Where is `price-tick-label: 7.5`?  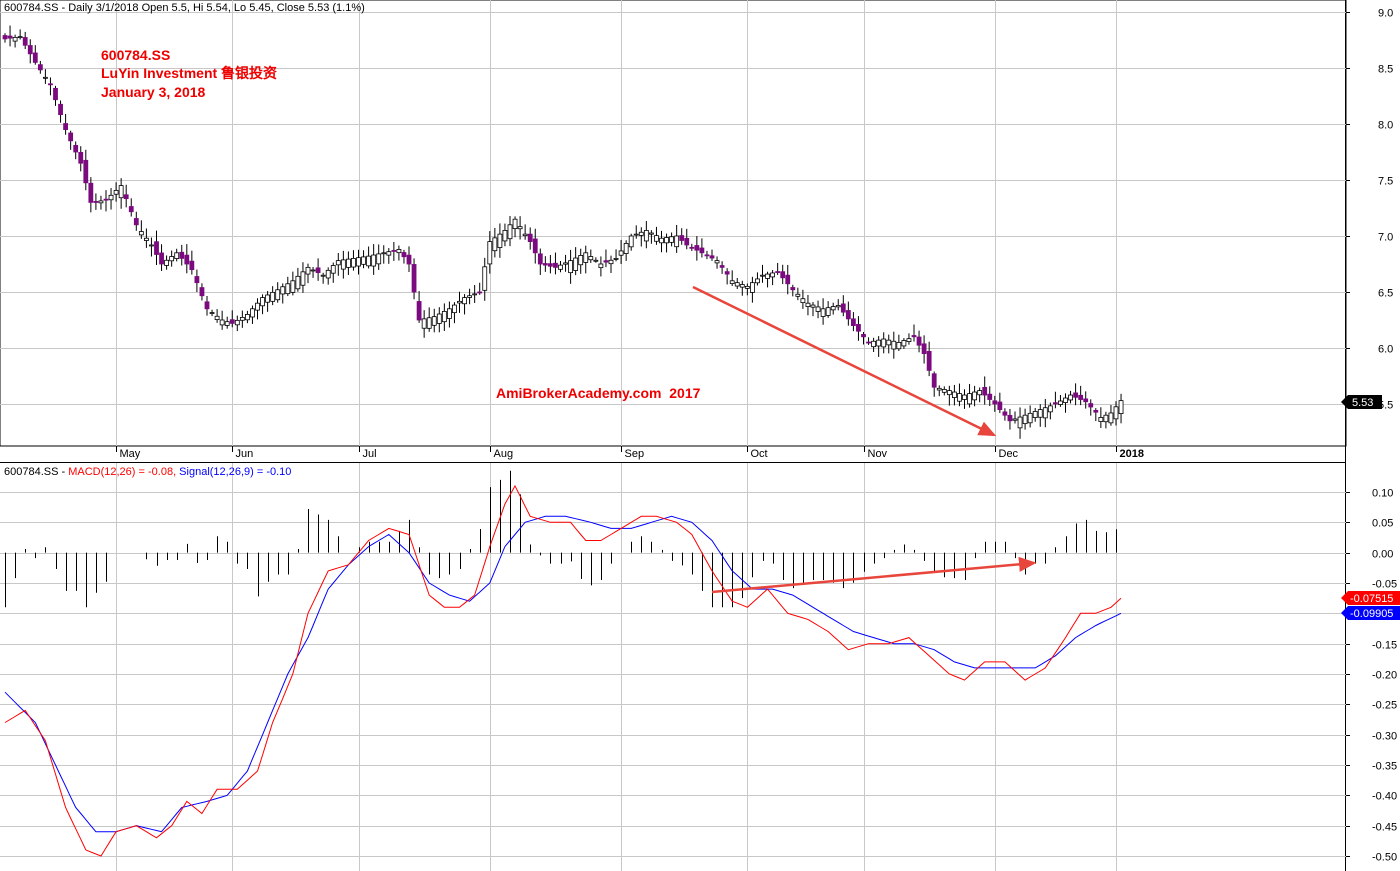
price-tick-label: 7.5 is located at coordinates (1385, 182).